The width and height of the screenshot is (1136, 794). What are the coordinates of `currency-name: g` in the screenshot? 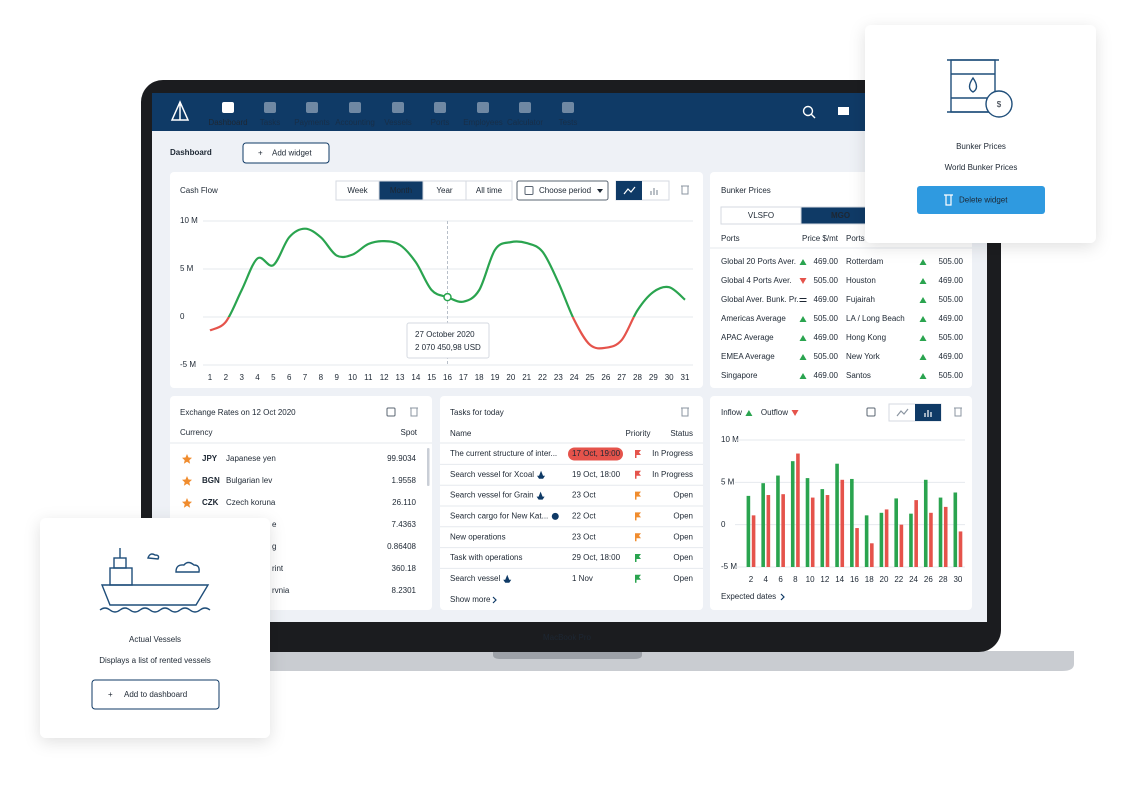 It's located at (274, 546).